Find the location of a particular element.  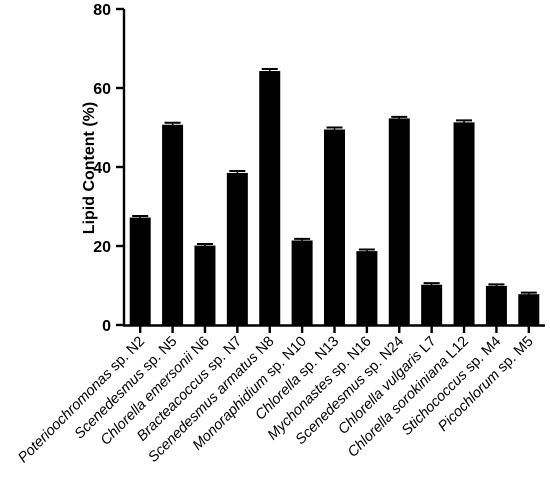

y-axis-title: Lipid Content (%) is located at coordinates (89, 168).